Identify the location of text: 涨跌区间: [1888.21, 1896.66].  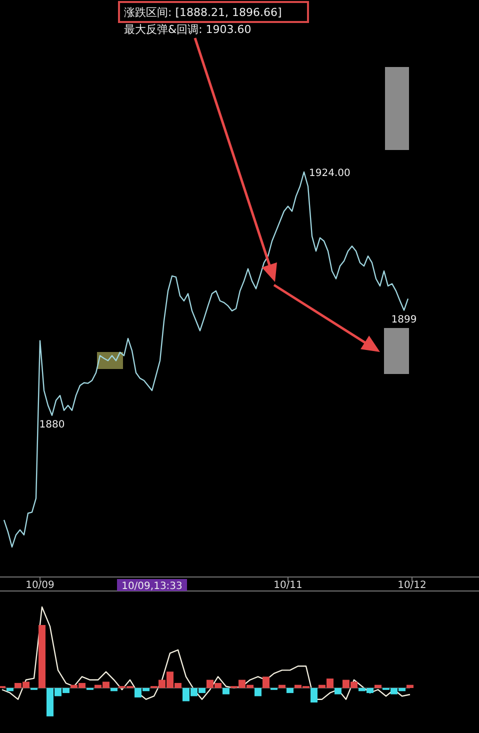
(203, 12).